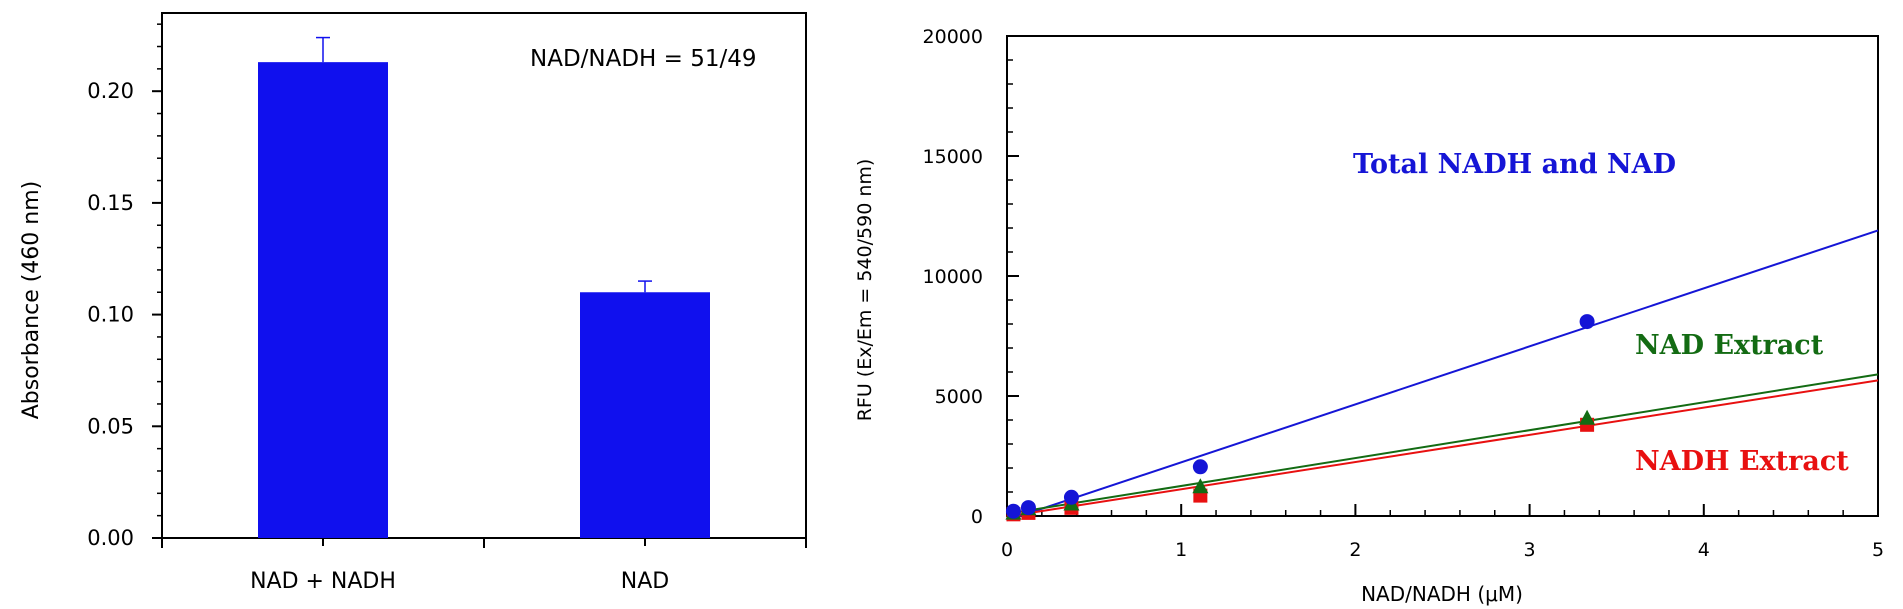 The height and width of the screenshot is (609, 1903). What do you see at coordinates (1878, 550) in the screenshot?
I see `sc-x-tick-label: 5` at bounding box center [1878, 550].